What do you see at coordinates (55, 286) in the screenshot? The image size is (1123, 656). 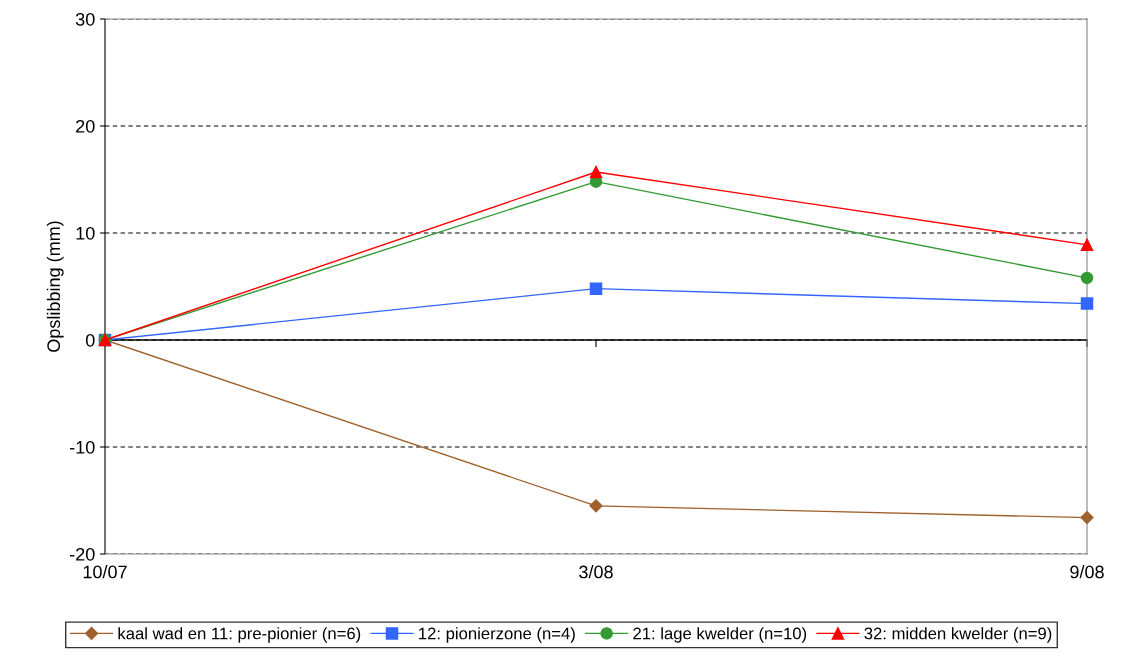 I see `y-axis-title: Opslibbing (mm)` at bounding box center [55, 286].